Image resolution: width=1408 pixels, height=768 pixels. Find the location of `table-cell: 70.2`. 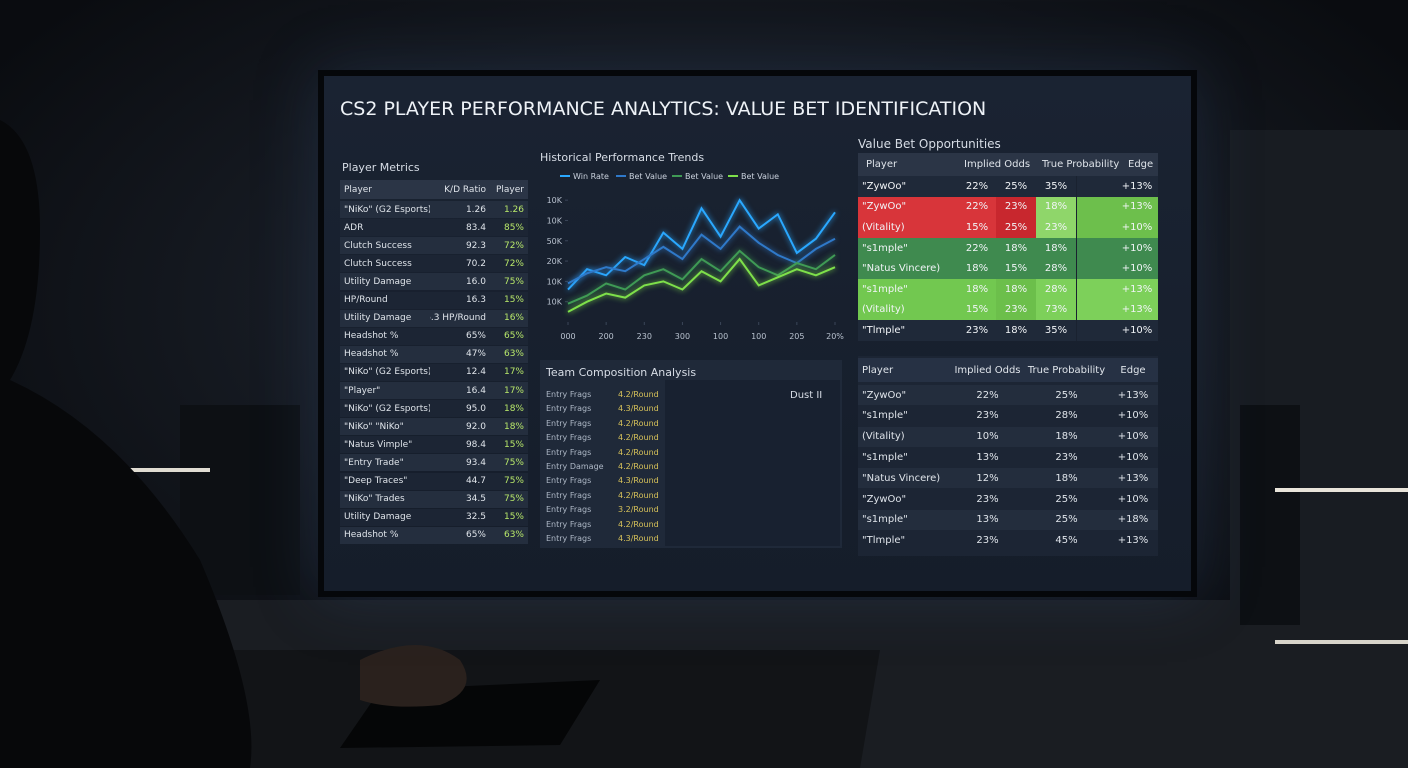

table-cell: 70.2 is located at coordinates (475, 263).